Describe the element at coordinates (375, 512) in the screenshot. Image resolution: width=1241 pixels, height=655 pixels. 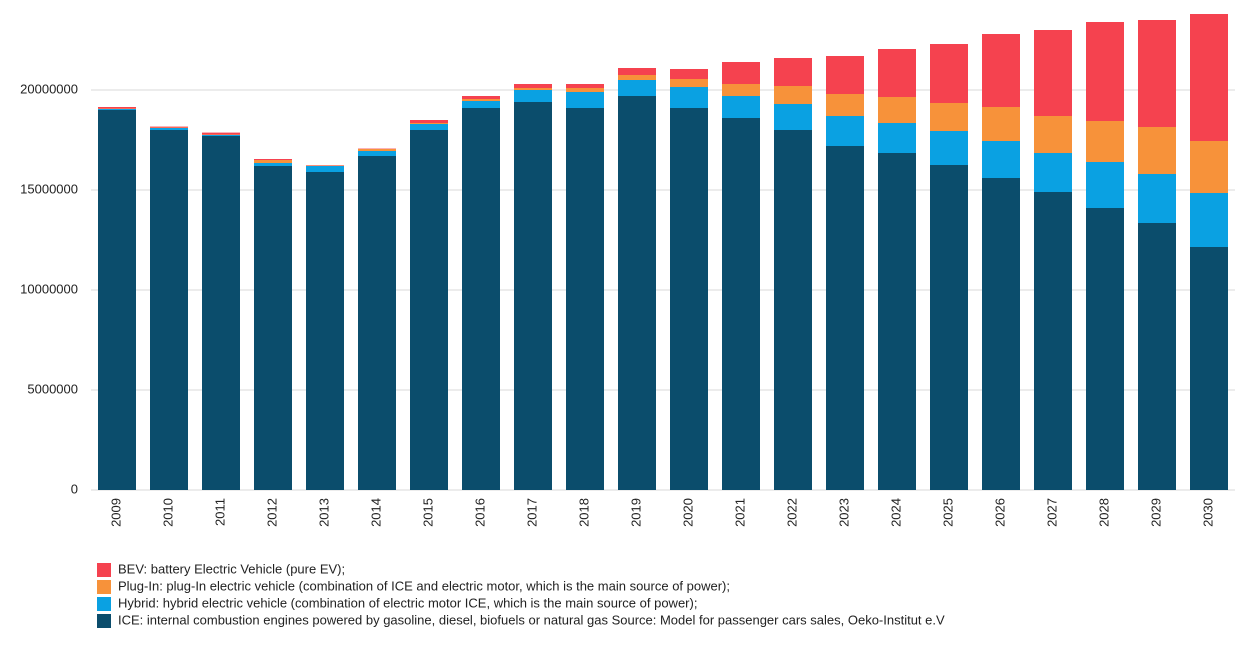
I see `x-tick-label: 2014` at that location.